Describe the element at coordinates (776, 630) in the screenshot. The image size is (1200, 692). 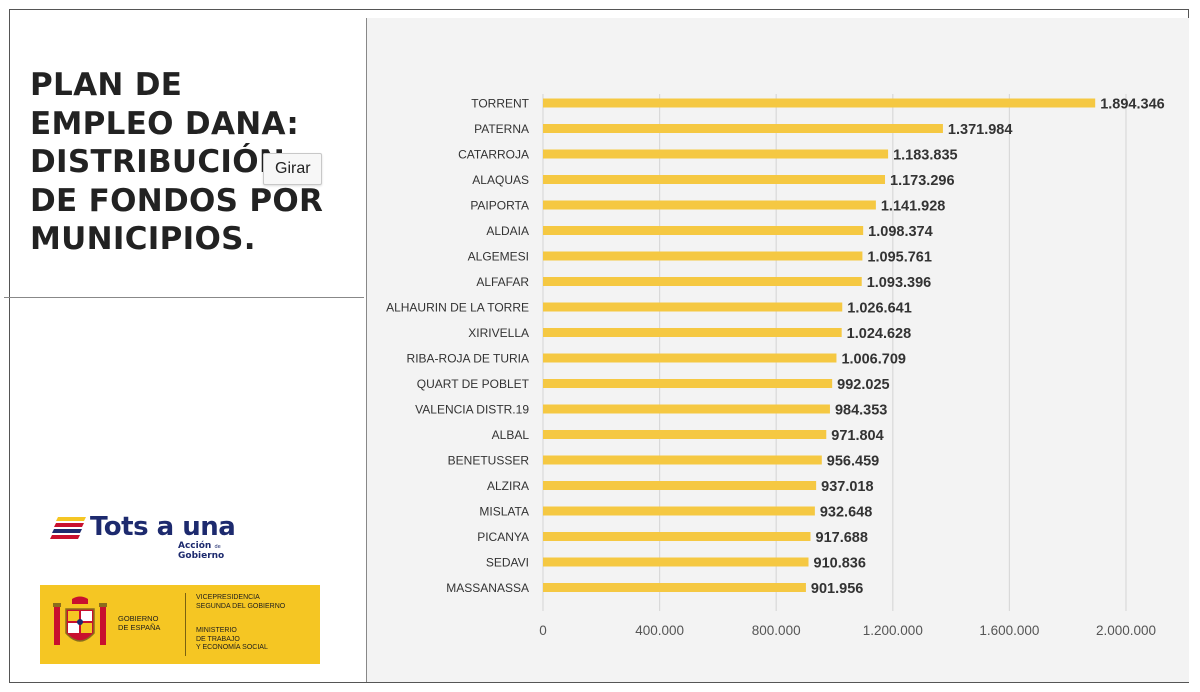
I see `x-tick-label: 800.000` at that location.